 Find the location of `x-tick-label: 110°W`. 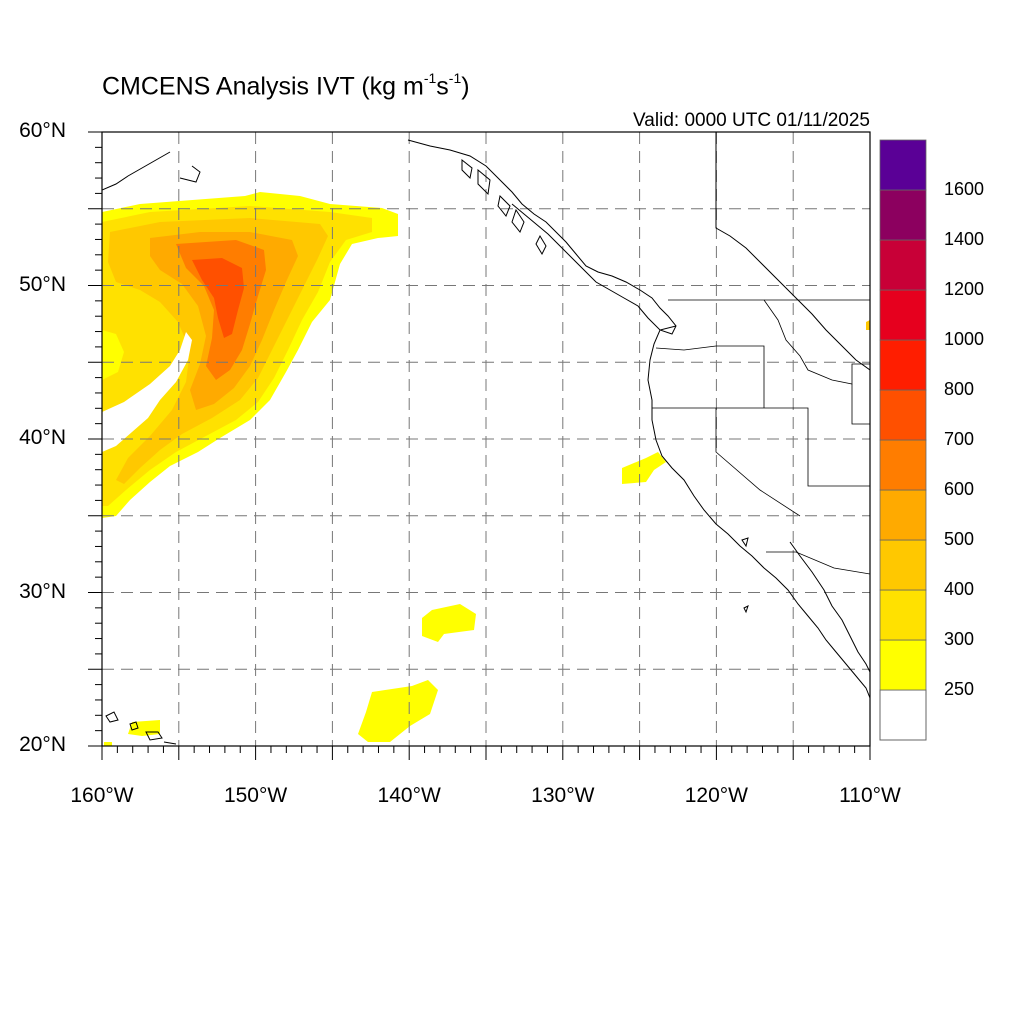

x-tick-label: 110°W is located at coordinates (870, 795).